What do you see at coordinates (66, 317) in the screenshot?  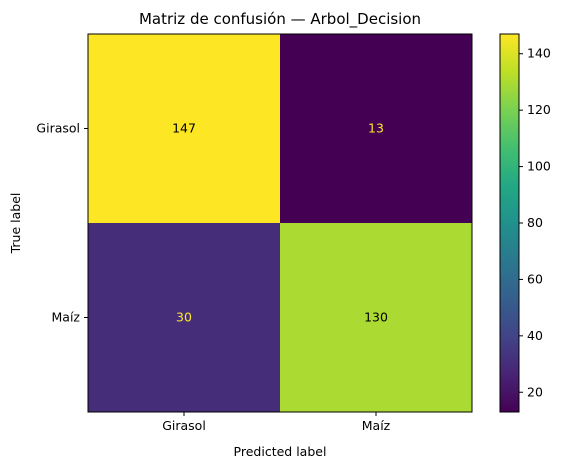 I see `y-tick-label: Maíz` at bounding box center [66, 317].